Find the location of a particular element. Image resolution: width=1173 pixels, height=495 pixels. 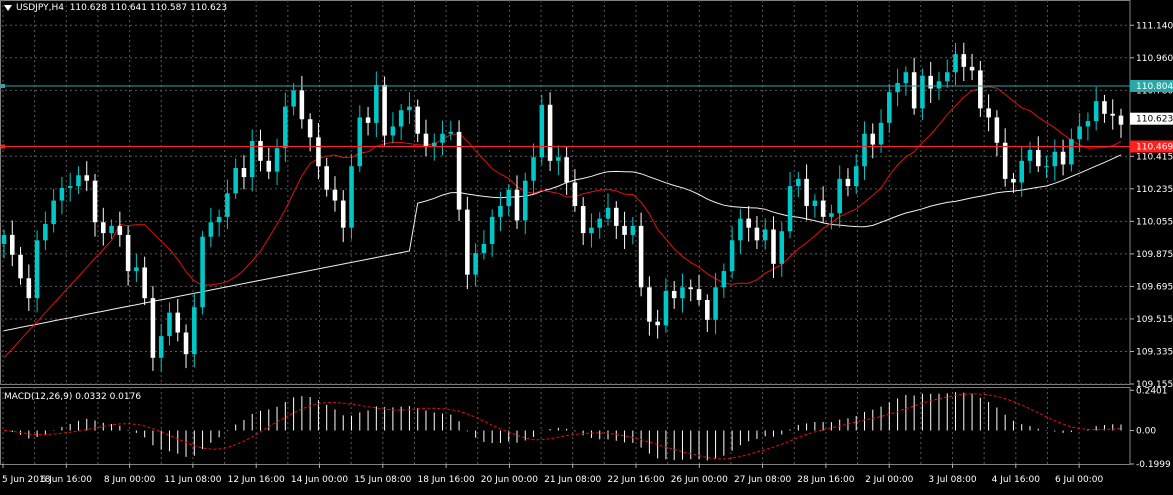

macd-values: 0.0332 0.0176 is located at coordinates (108, 397).